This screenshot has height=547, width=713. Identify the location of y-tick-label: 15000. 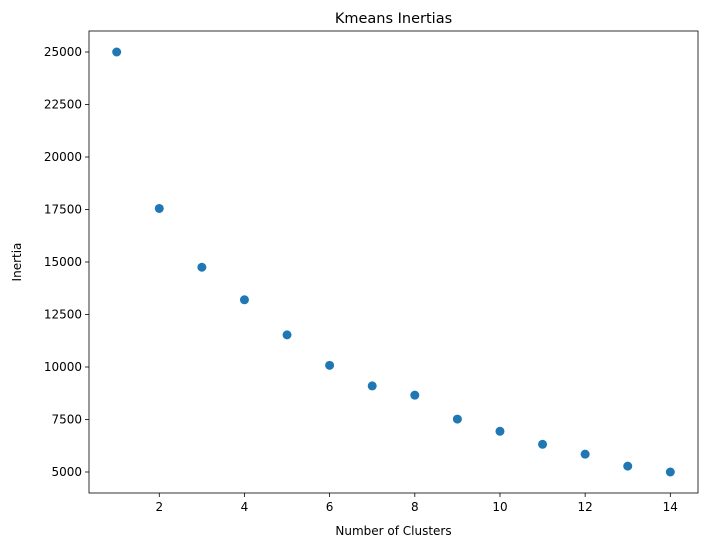
(63, 262).